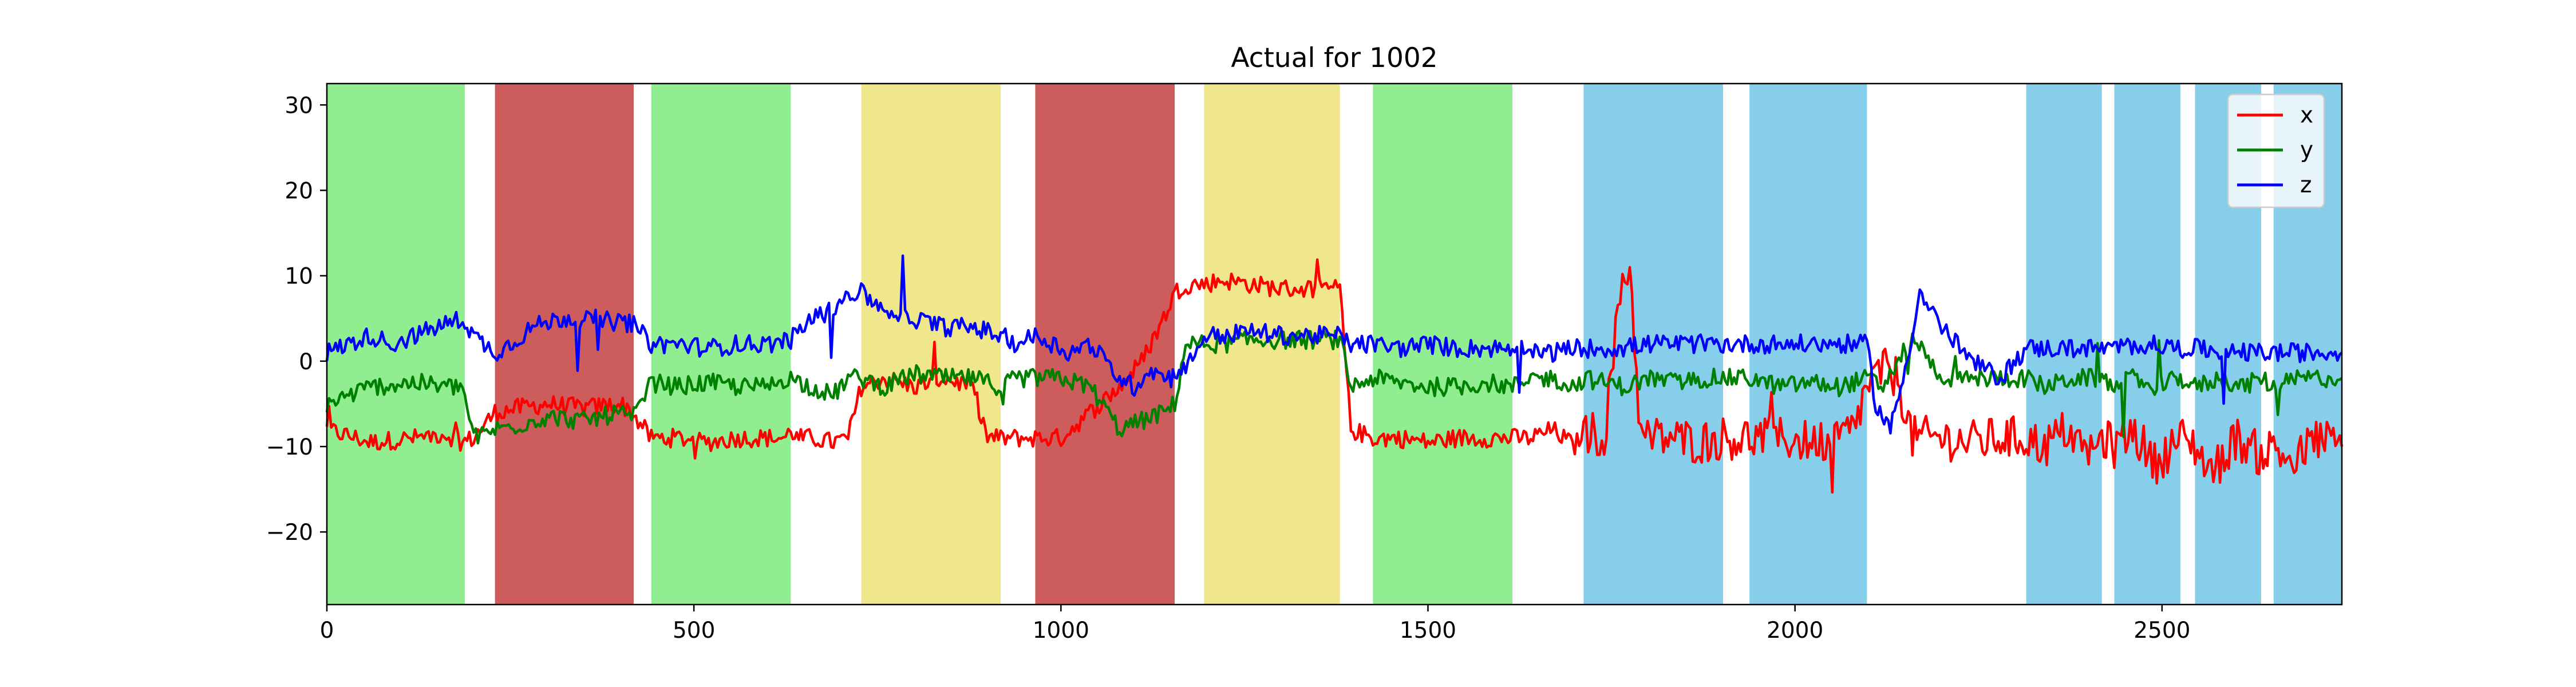 The height and width of the screenshot is (687, 2576). I want to click on y-tick-label: −10, so click(289, 447).